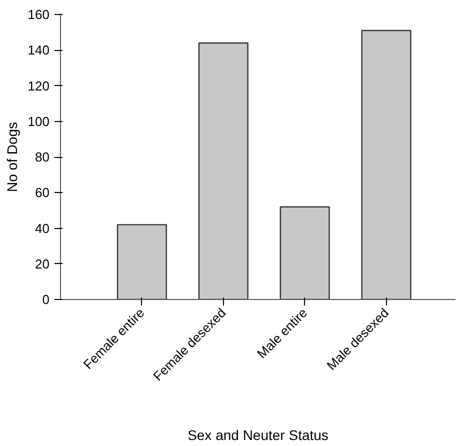 The image size is (467, 446). What do you see at coordinates (46, 299) in the screenshot?
I see `y-tick-label: 0` at bounding box center [46, 299].